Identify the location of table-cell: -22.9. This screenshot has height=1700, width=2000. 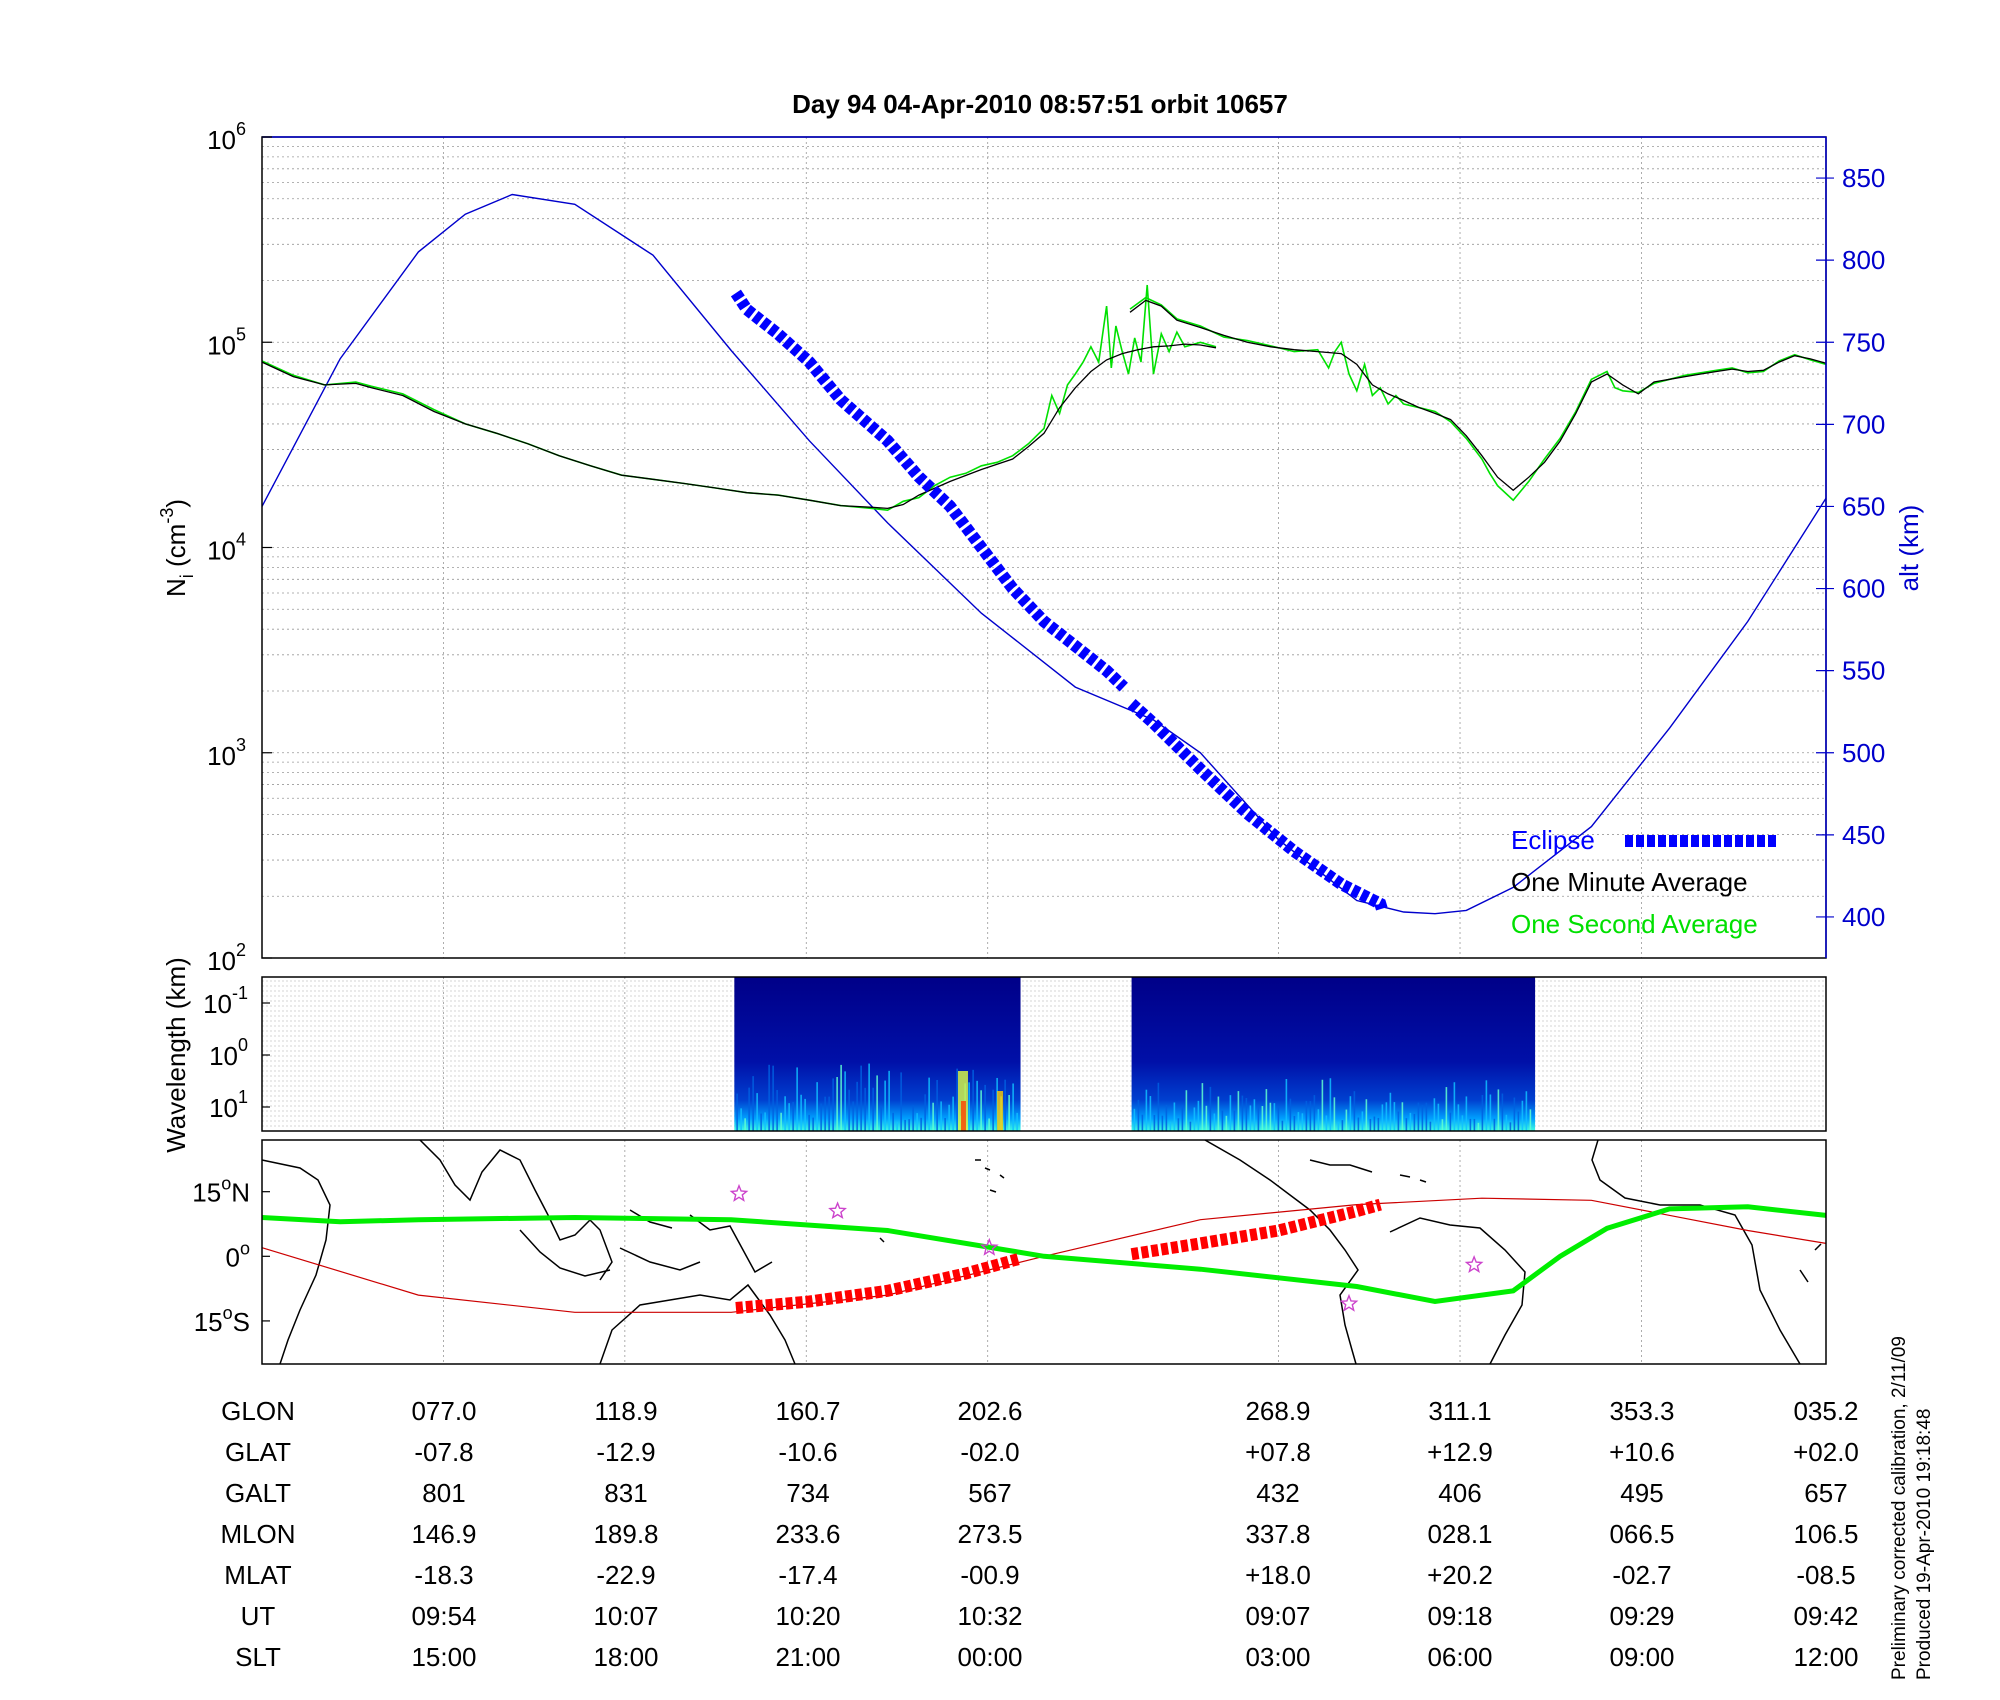
(625, 1575).